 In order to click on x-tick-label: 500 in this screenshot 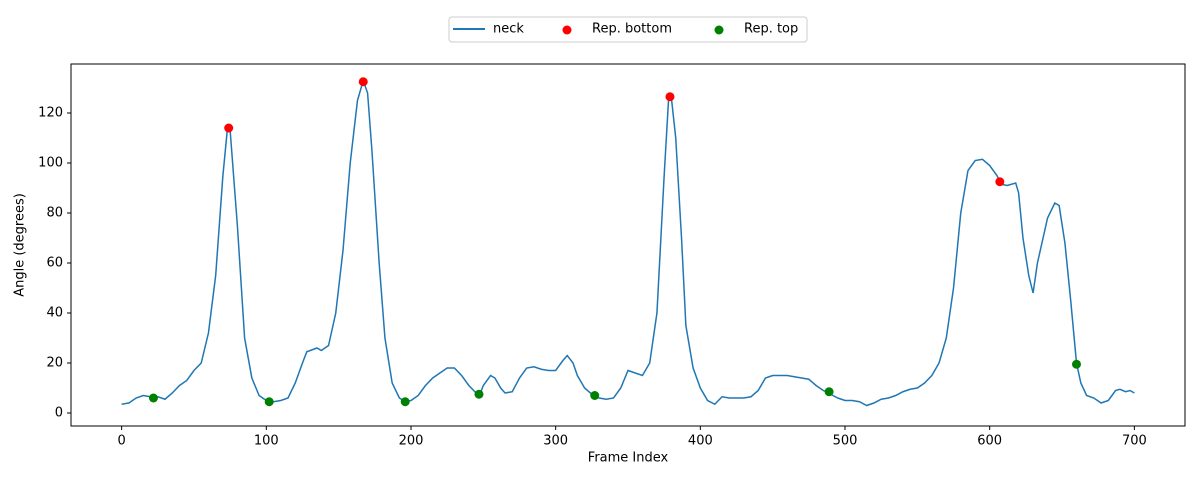, I will do `click(845, 441)`.